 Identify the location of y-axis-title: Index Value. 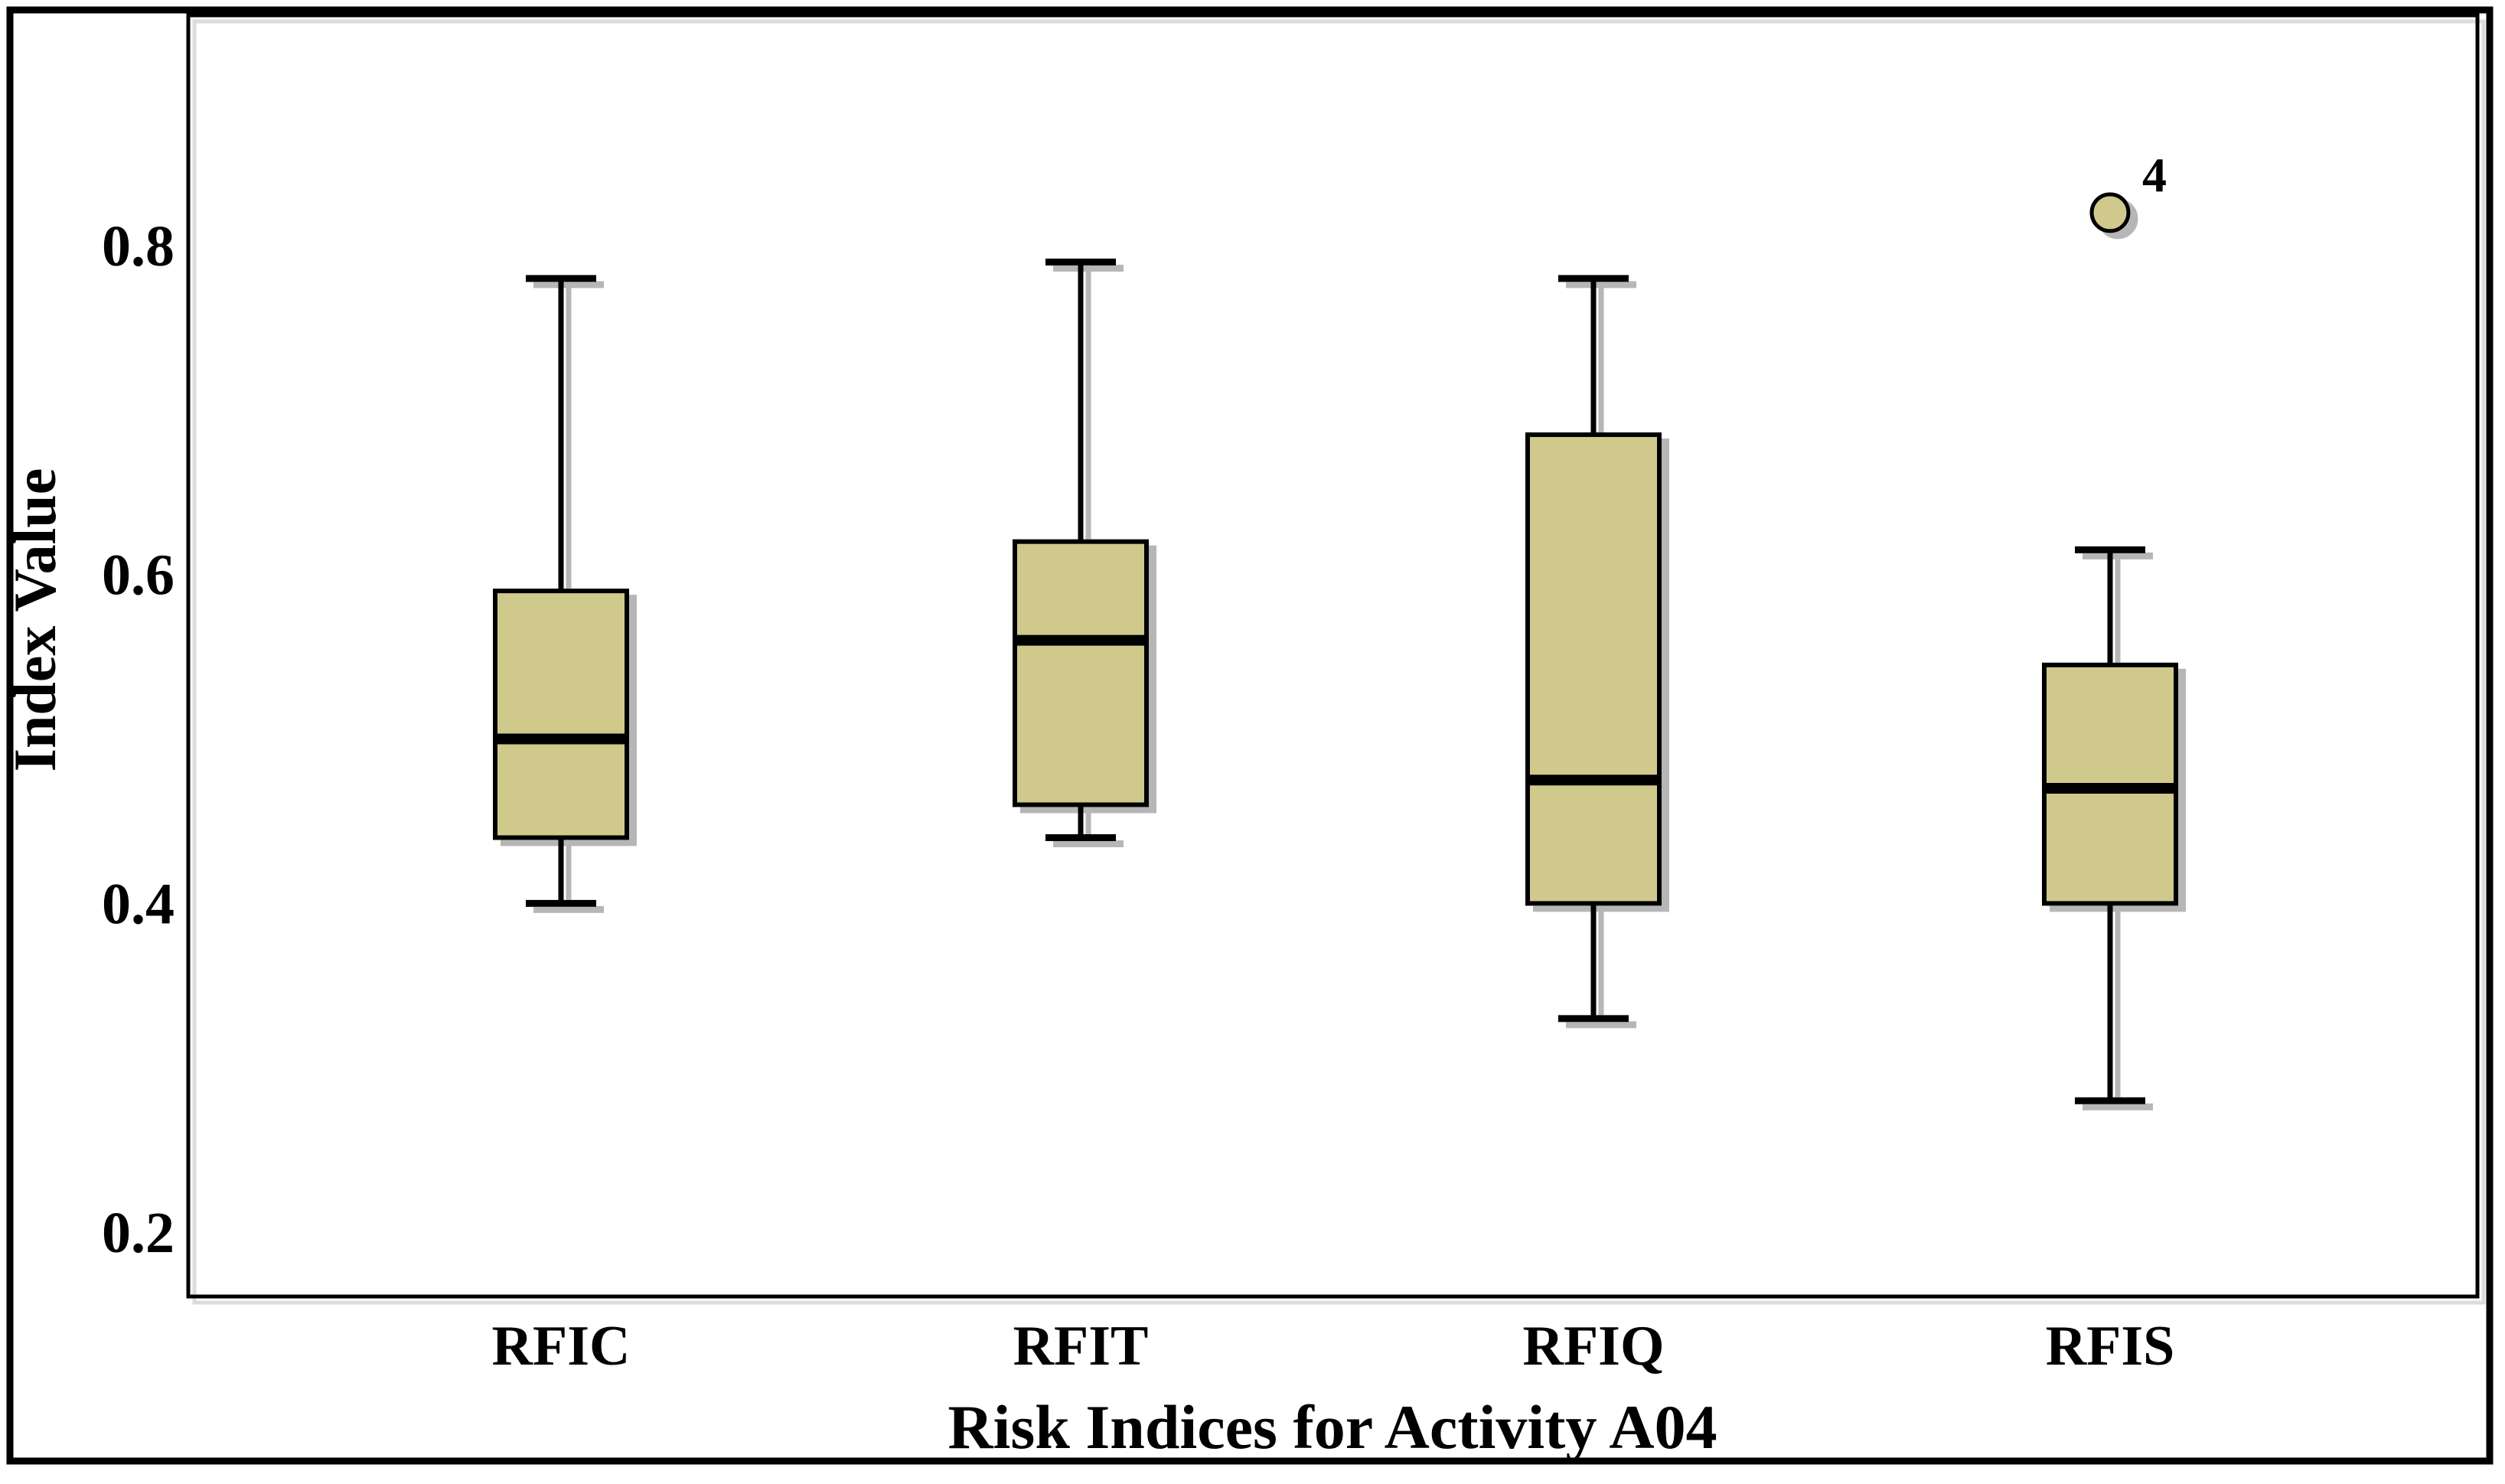
(35, 620).